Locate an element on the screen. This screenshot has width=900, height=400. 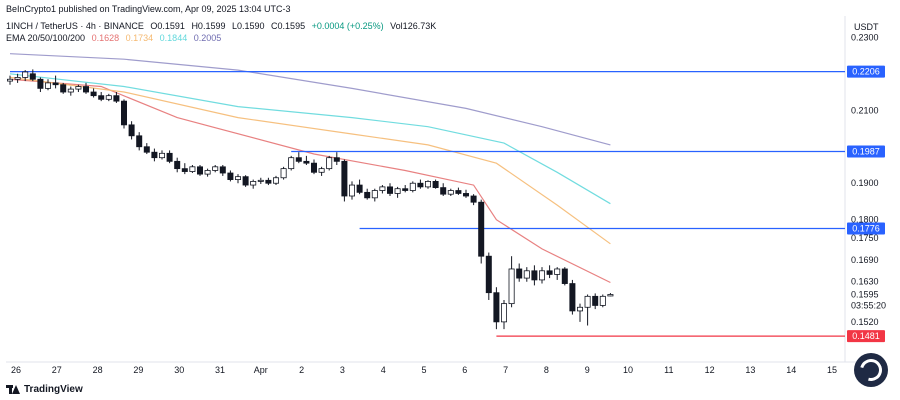
level-label-0.1481: 0.1481 is located at coordinates (866, 336).